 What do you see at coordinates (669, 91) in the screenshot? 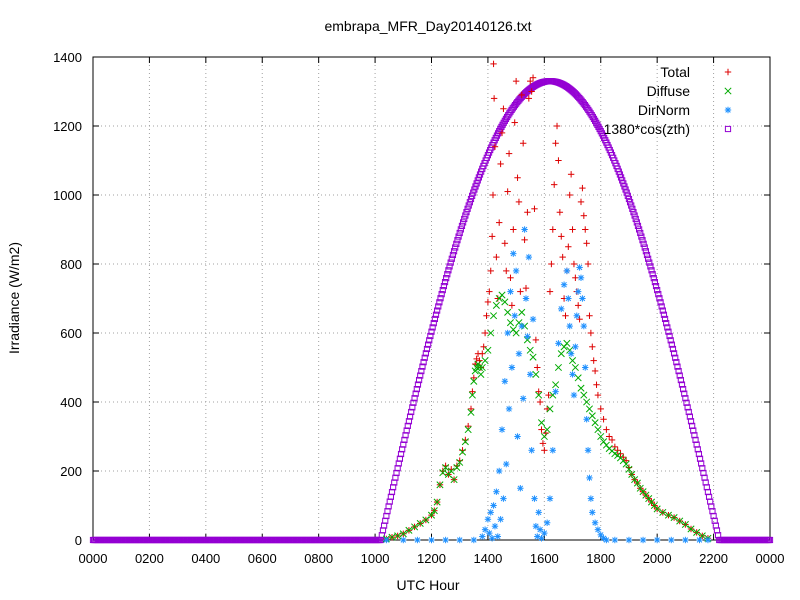
I see `legend-label: Diffuse` at bounding box center [669, 91].